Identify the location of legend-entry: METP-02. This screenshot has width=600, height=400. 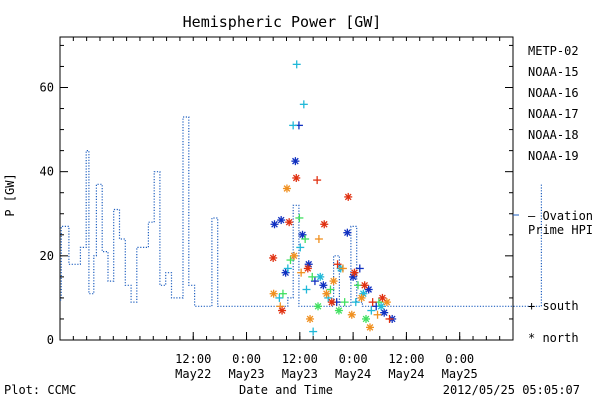
(553, 51).